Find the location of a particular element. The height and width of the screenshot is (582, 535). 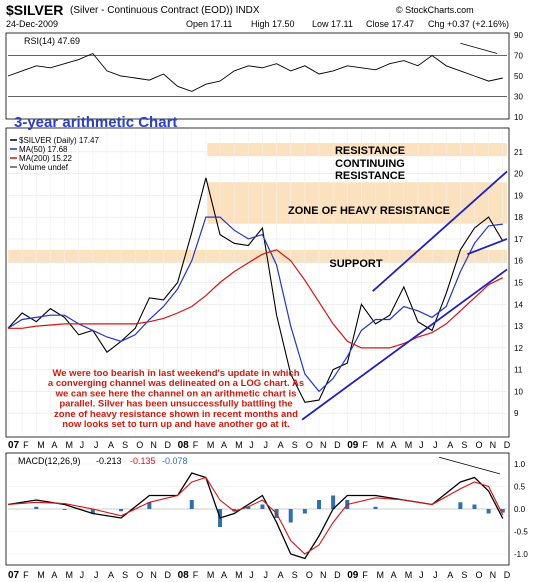

macd-tick-label: -1.0 is located at coordinates (521, 554).